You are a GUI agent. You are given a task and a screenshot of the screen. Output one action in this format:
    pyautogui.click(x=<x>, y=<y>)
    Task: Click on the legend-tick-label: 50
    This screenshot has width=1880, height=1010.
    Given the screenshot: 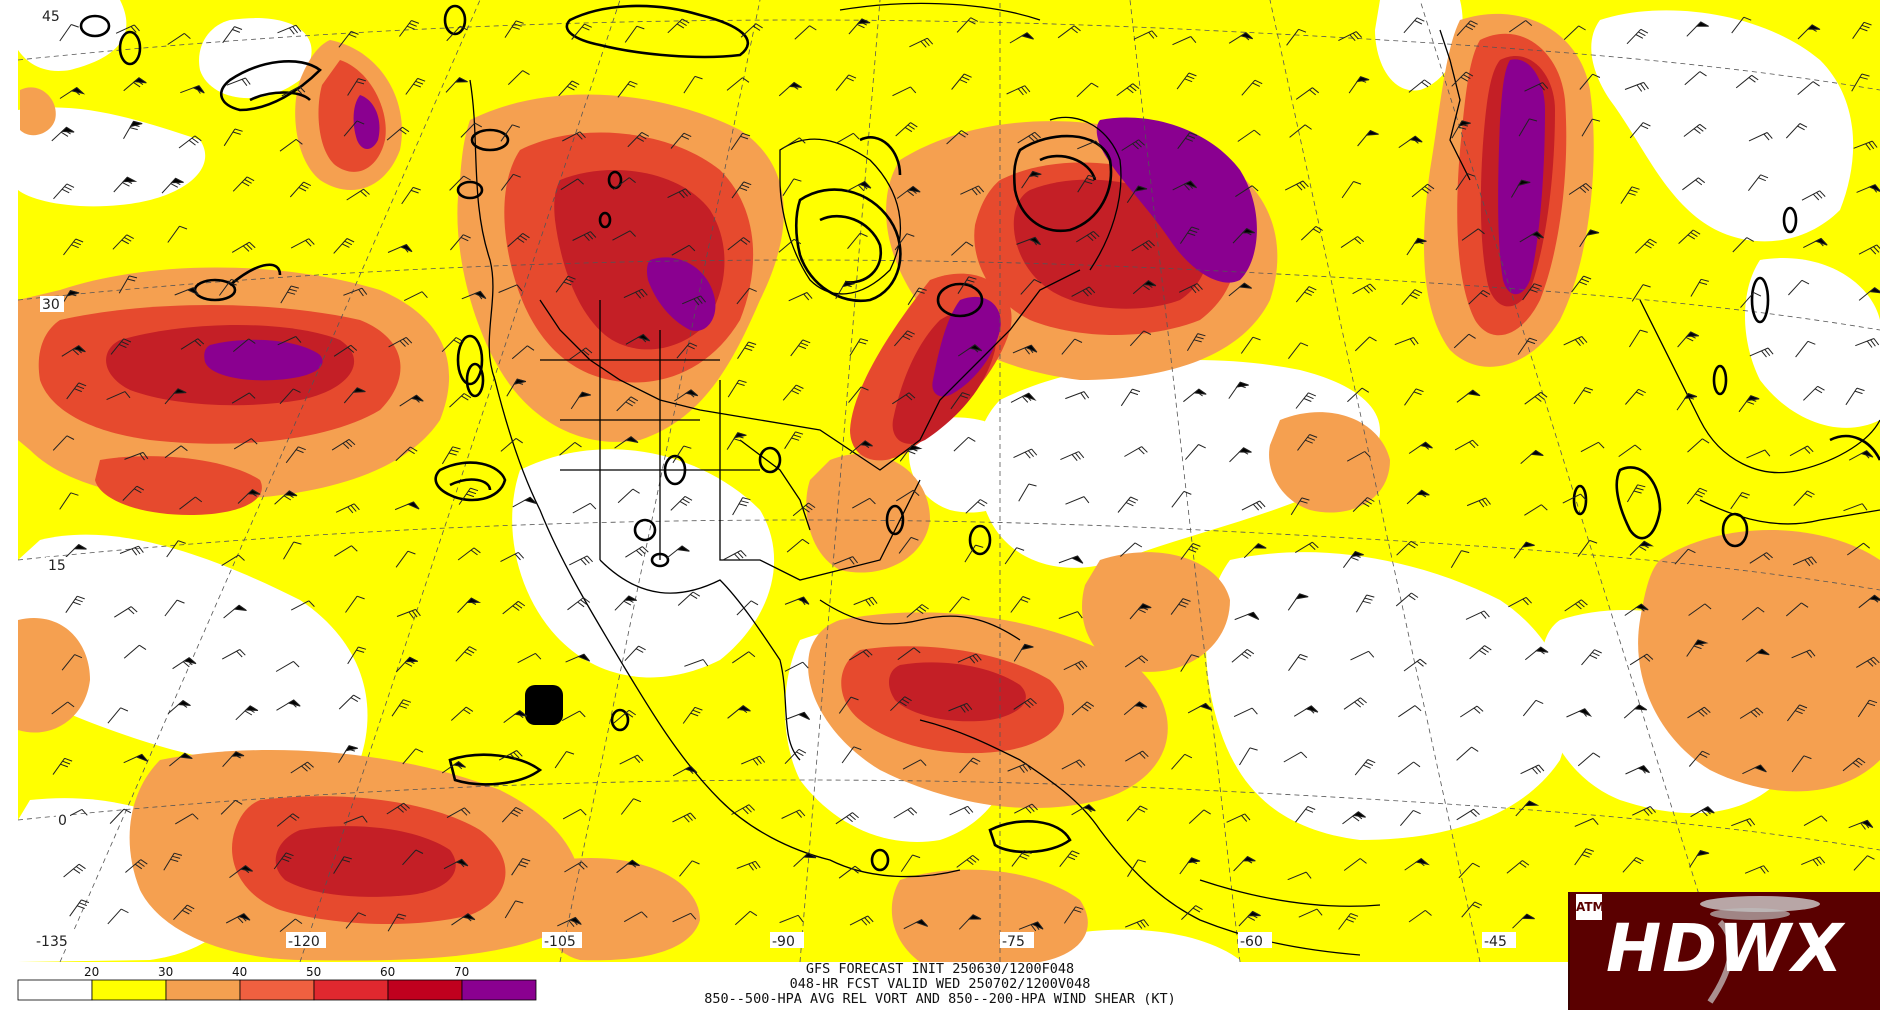 What is the action you would take?
    pyautogui.click(x=313, y=972)
    